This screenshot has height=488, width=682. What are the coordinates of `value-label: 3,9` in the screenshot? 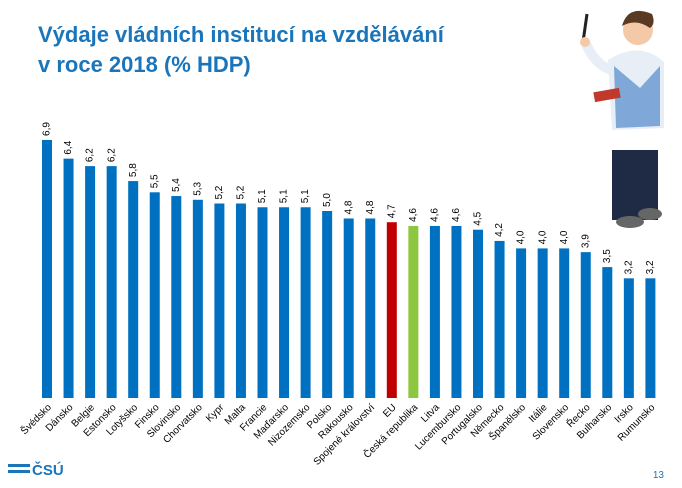 It's located at (585, 241).